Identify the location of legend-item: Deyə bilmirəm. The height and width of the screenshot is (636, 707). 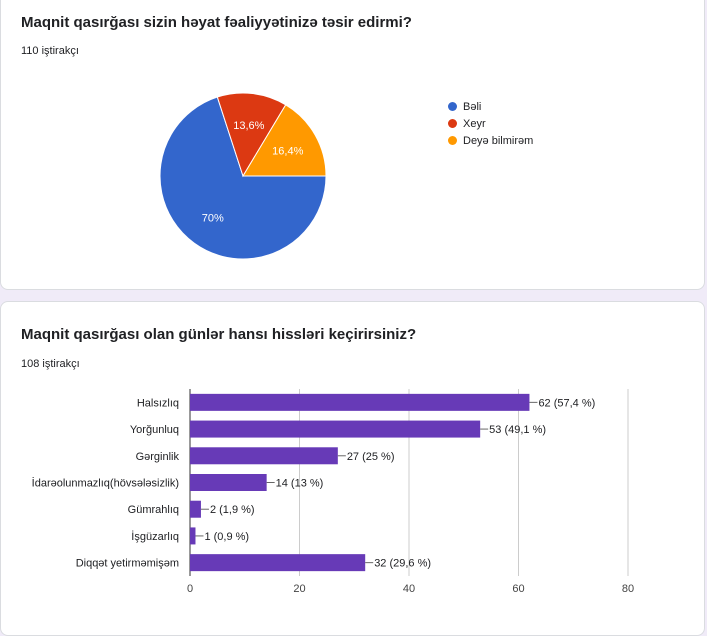
(490, 140).